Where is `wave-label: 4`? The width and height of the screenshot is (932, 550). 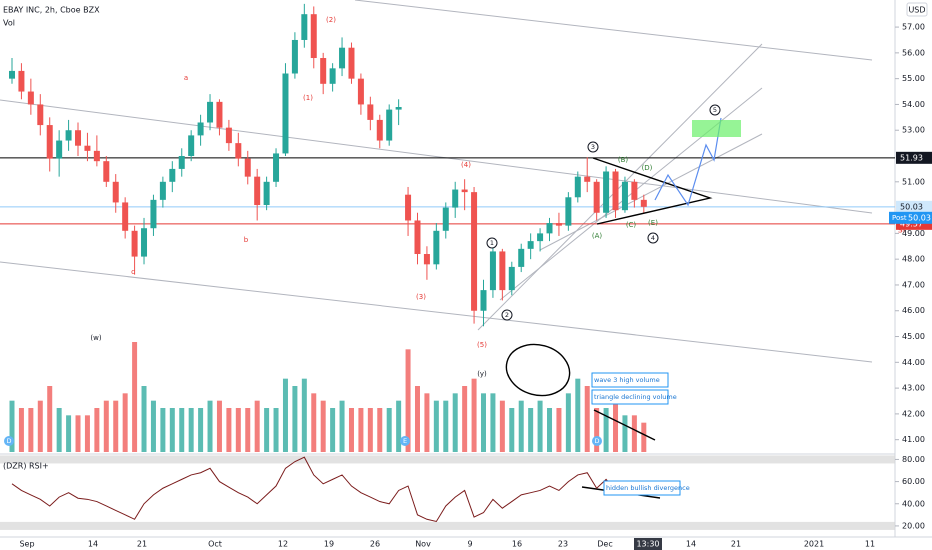 wave-label: 4 is located at coordinates (653, 238).